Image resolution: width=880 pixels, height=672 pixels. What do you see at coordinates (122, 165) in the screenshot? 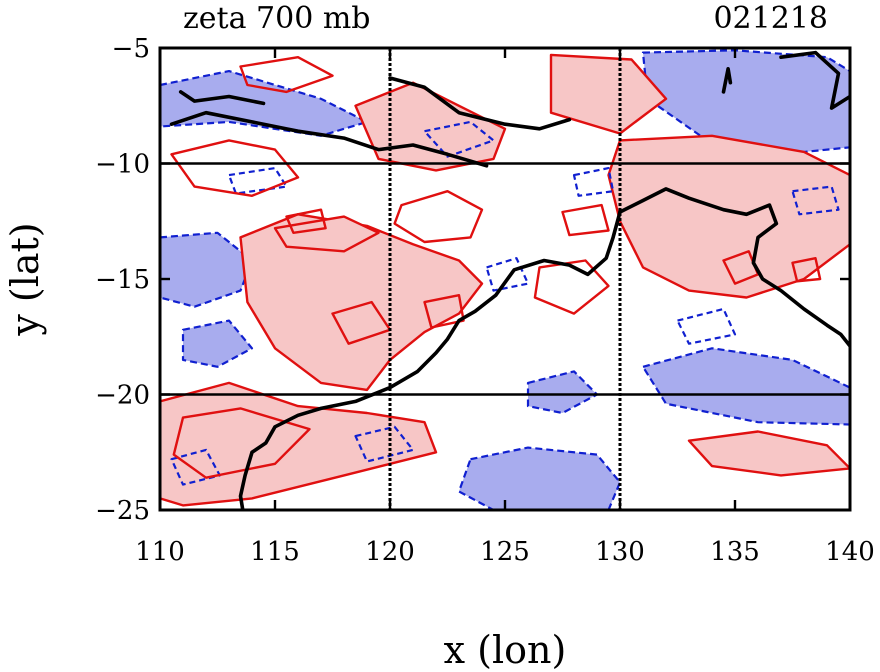
I see `y-tick-label-10: −10` at bounding box center [122, 165].